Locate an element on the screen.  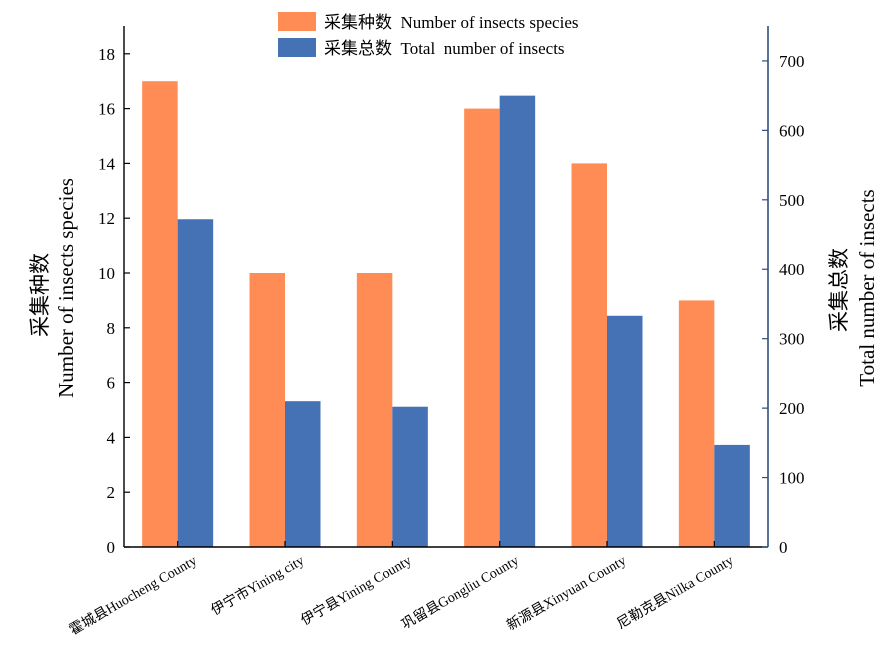
right-tick-label-6: 600 is located at coordinates (792, 130).